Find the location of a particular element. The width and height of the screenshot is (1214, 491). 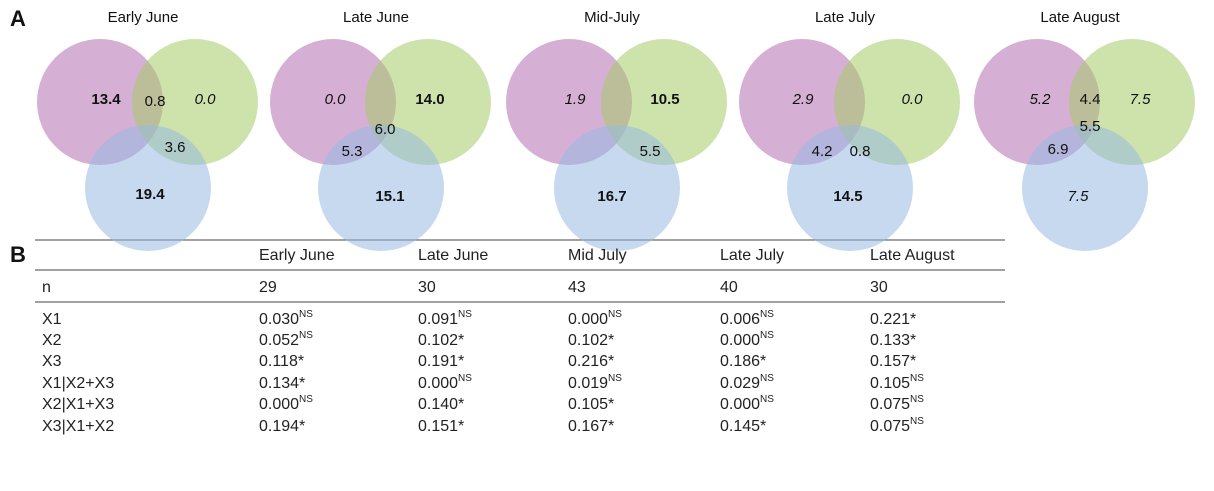

cell: 0.186* is located at coordinates (743, 361).